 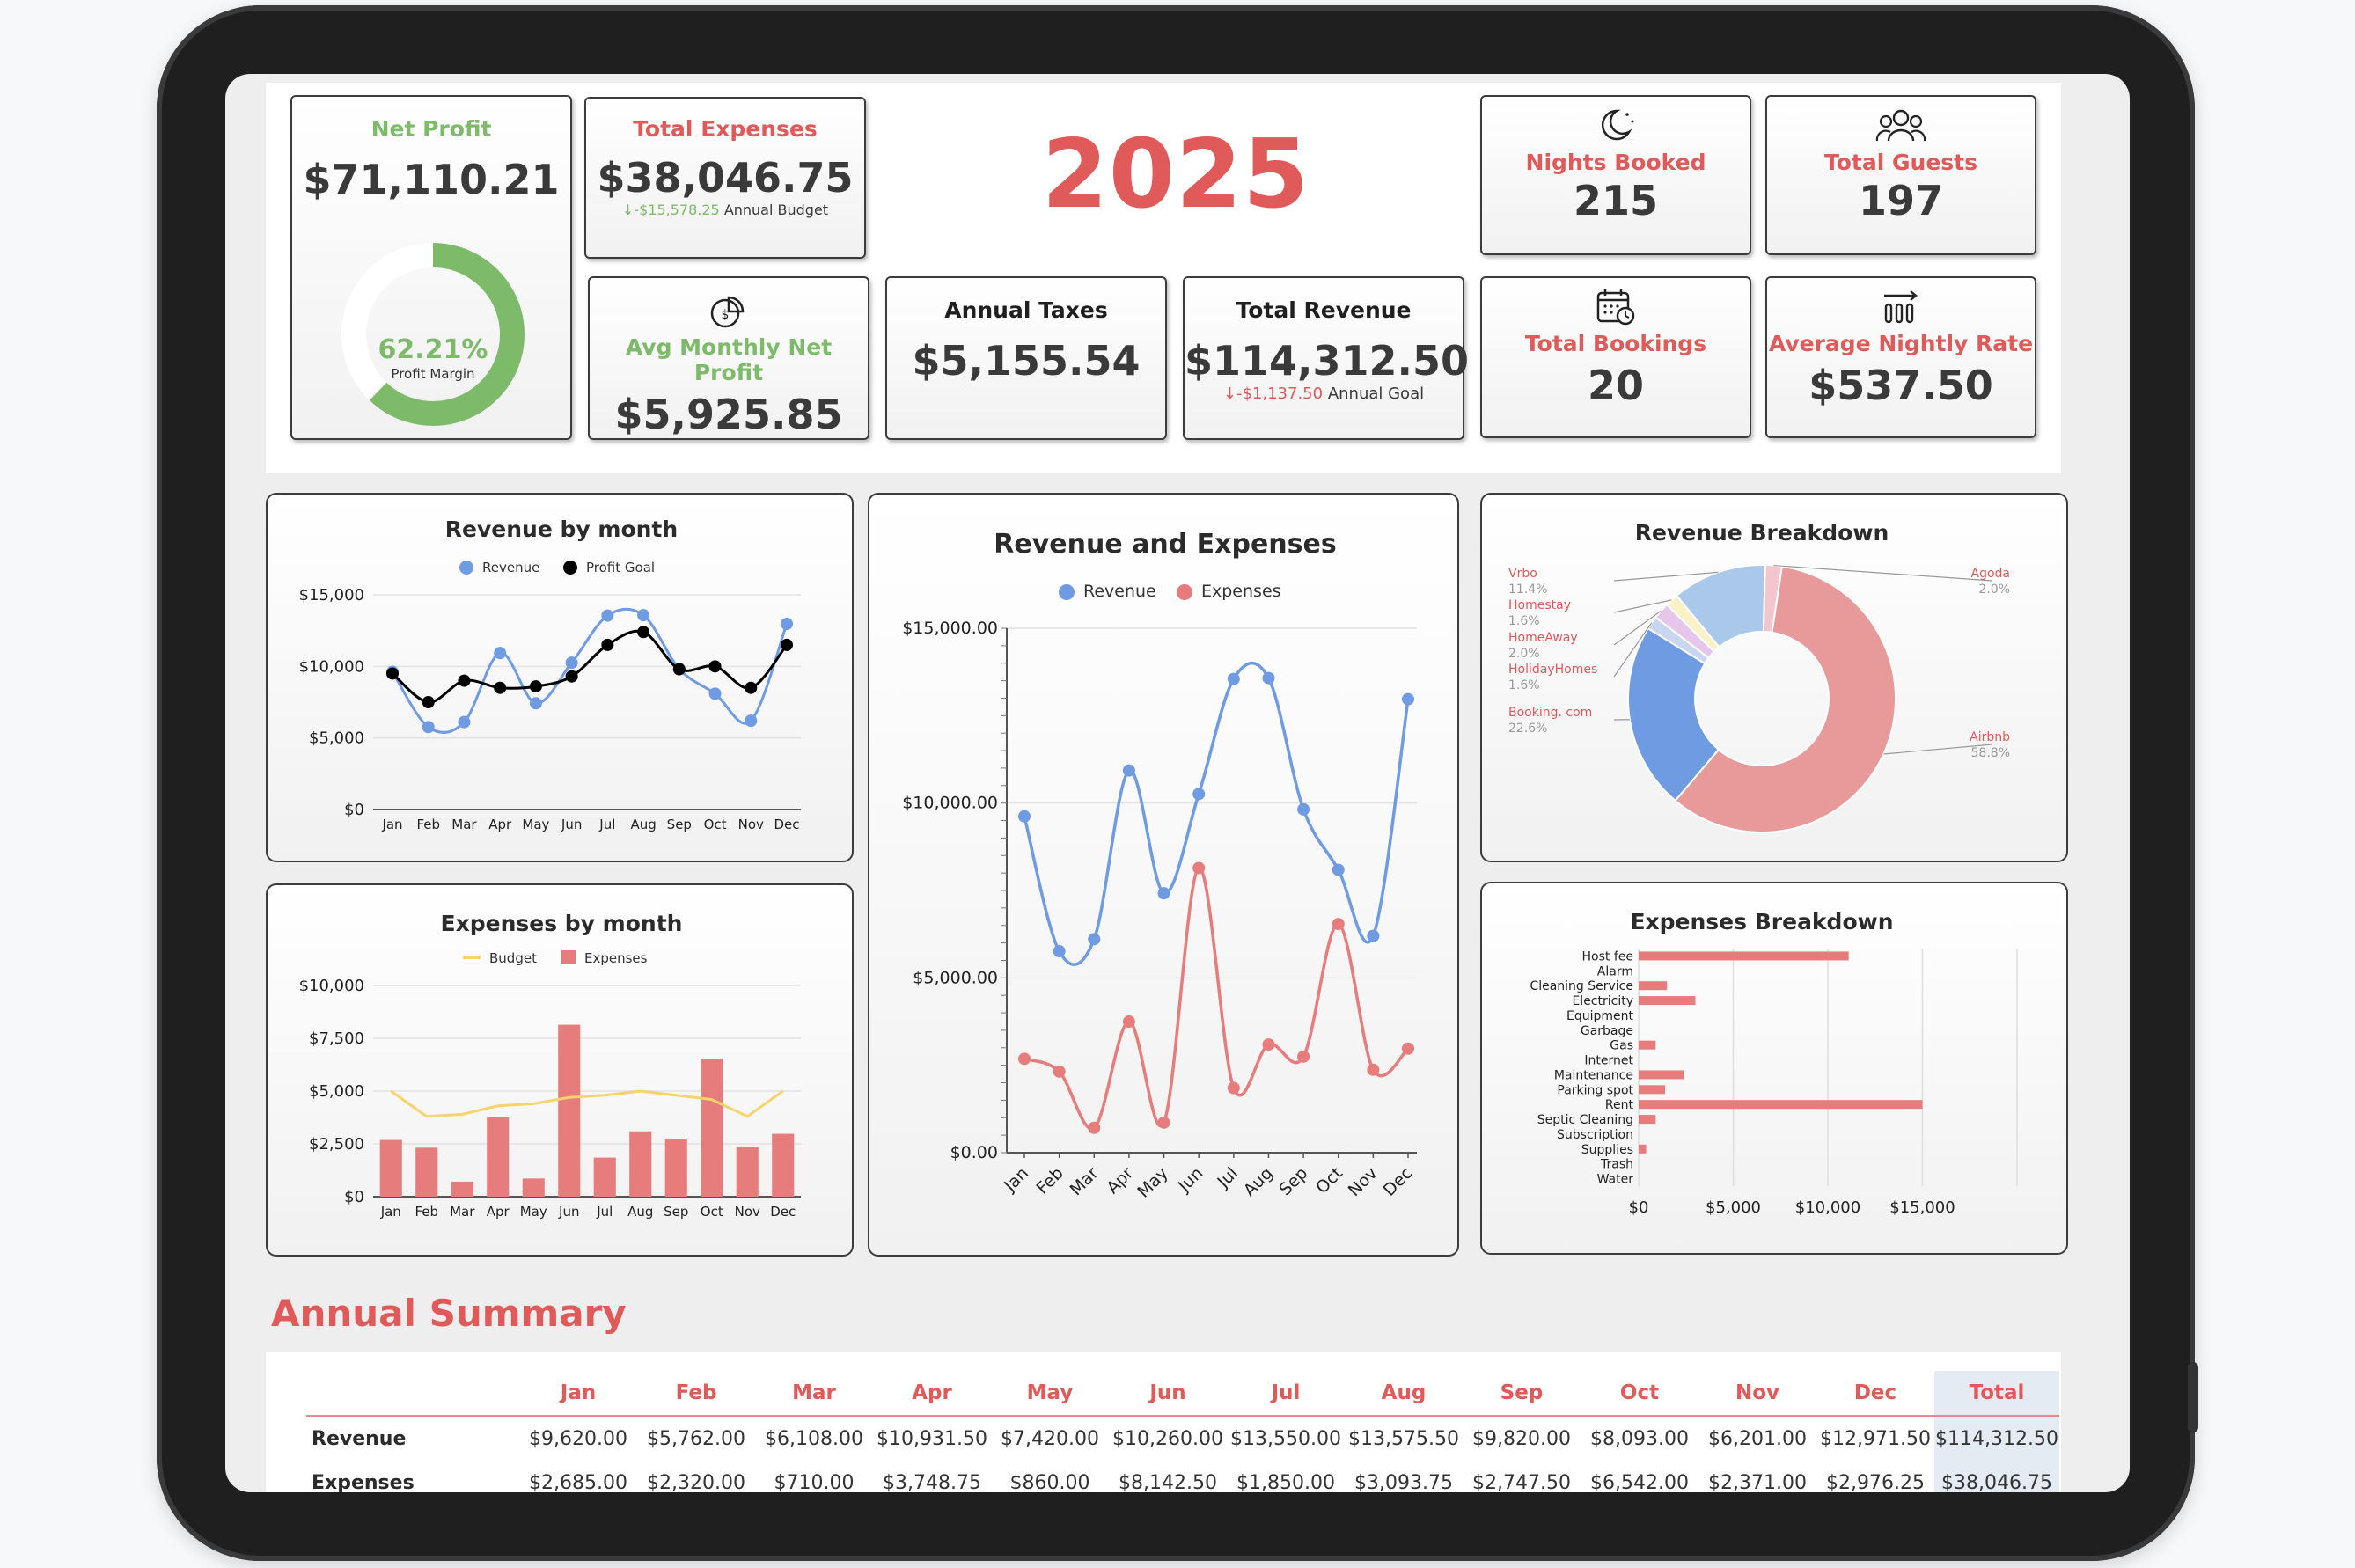 I want to click on pie-label: Vrbo, so click(x=1522, y=574).